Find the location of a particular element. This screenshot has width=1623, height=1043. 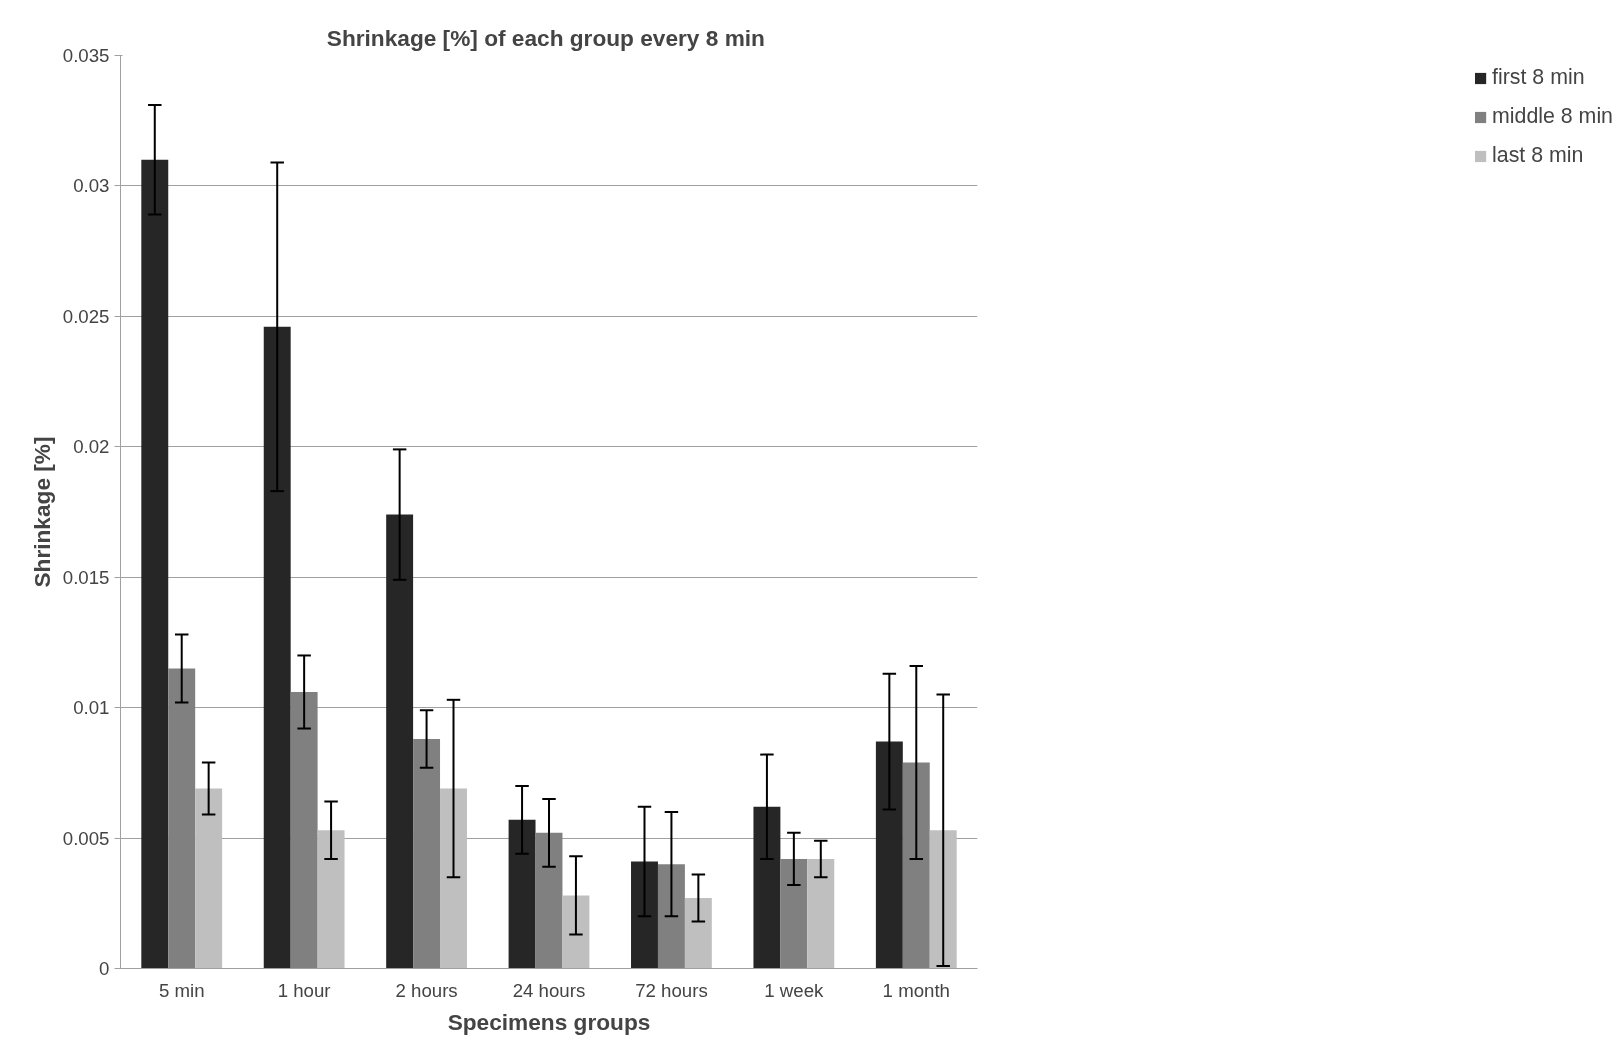

chart-title: Shrinkage [%] of each group every 8 min is located at coordinates (545, 37).